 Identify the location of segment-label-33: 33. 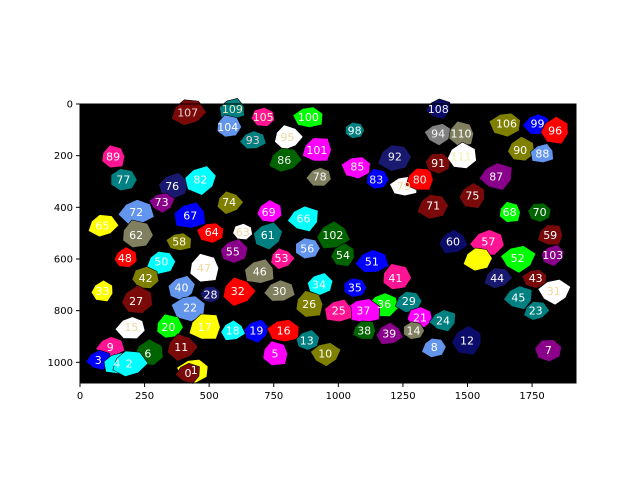
(103, 291).